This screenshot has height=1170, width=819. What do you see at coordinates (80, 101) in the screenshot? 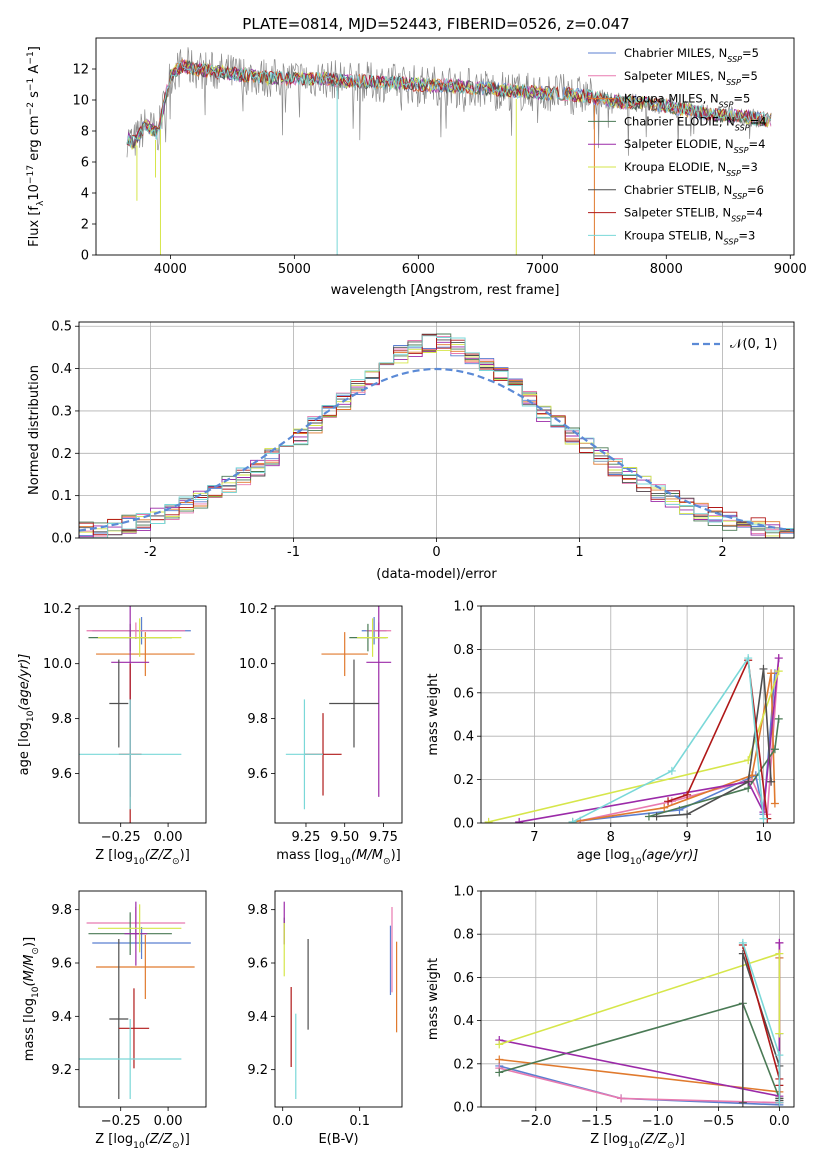
I see `y-tick-label: 10` at bounding box center [80, 101].